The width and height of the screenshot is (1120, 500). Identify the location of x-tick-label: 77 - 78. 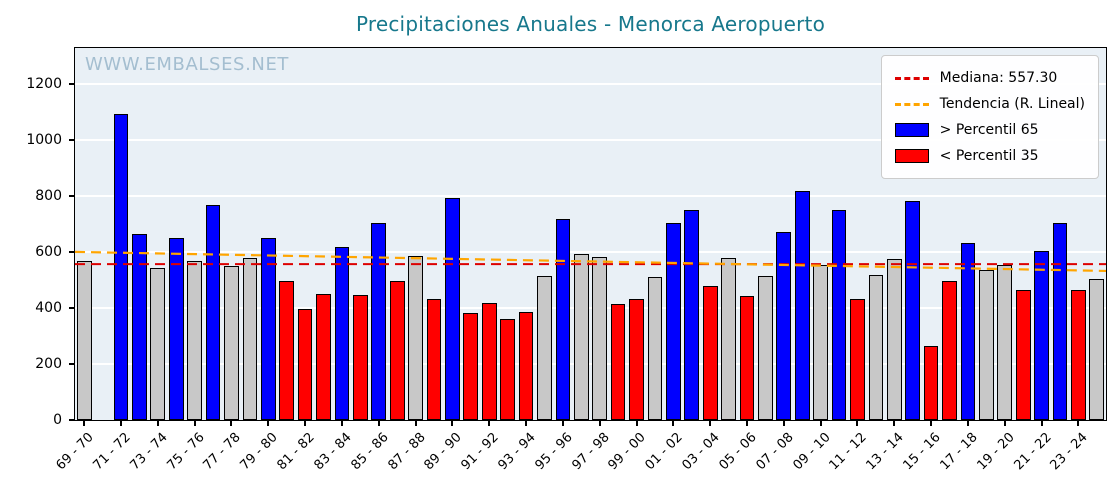
(222, 452).